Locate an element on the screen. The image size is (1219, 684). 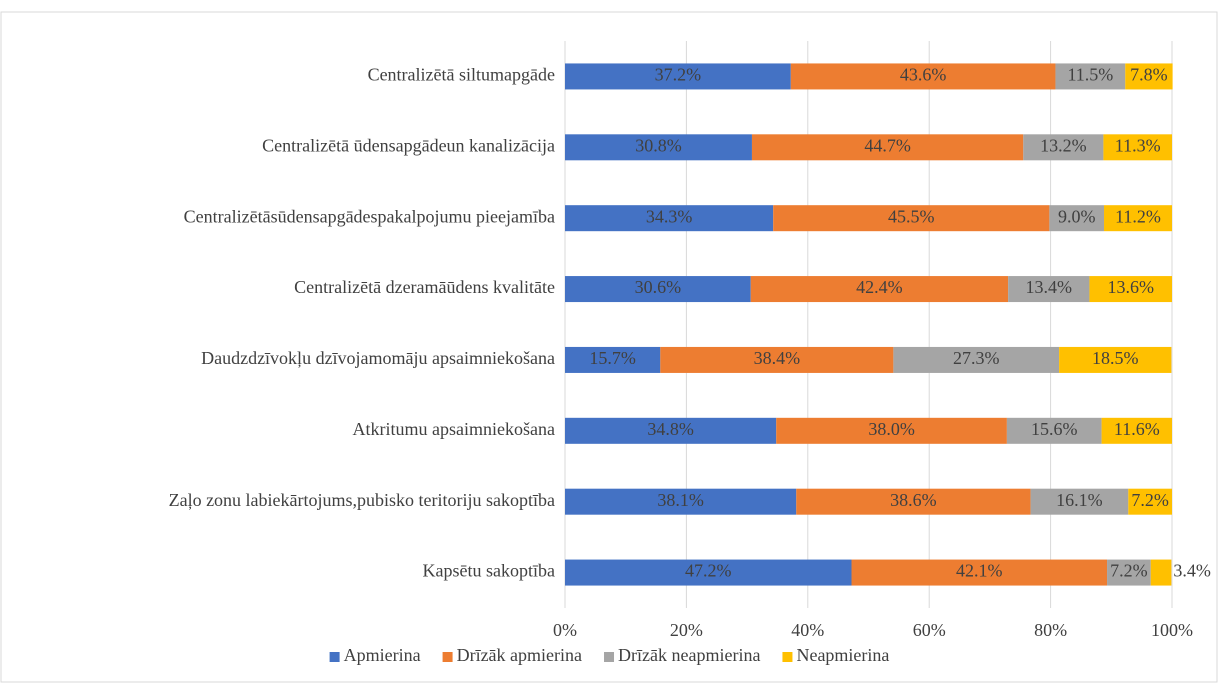
data-label: 13.4% is located at coordinates (1049, 287).